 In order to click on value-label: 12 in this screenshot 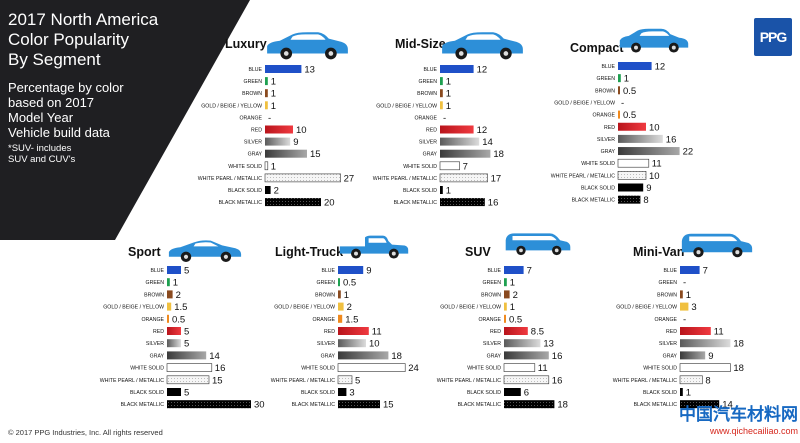, I will do `click(482, 130)`.